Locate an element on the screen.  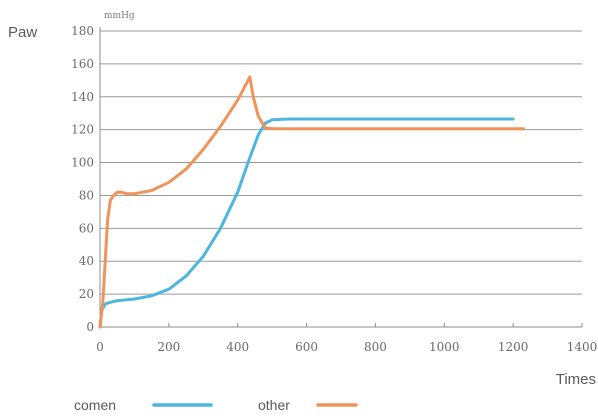
y-tick-label-40: 40 is located at coordinates (86, 261).